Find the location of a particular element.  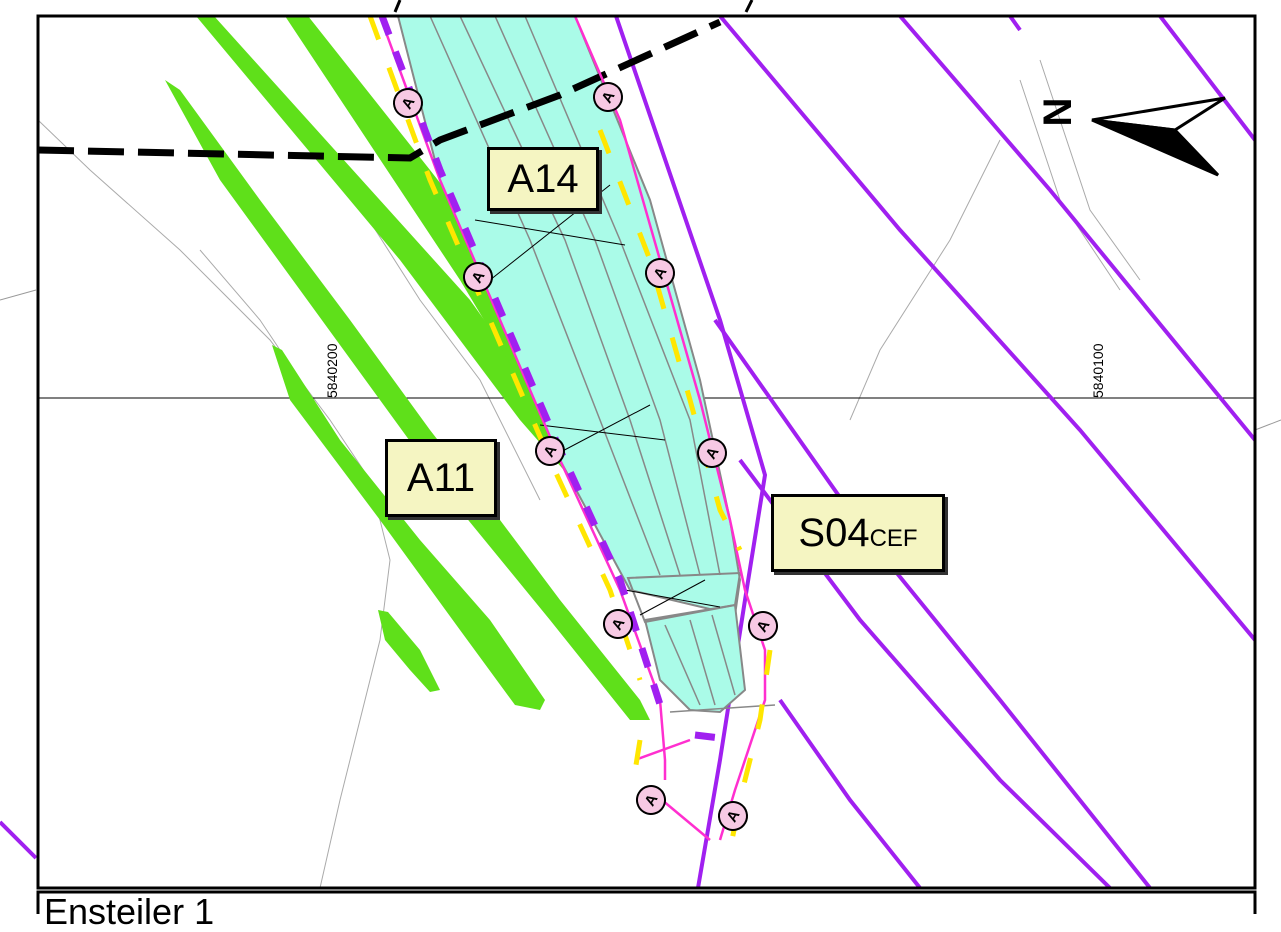

boundary-dashed is located at coordinates (380, 90).